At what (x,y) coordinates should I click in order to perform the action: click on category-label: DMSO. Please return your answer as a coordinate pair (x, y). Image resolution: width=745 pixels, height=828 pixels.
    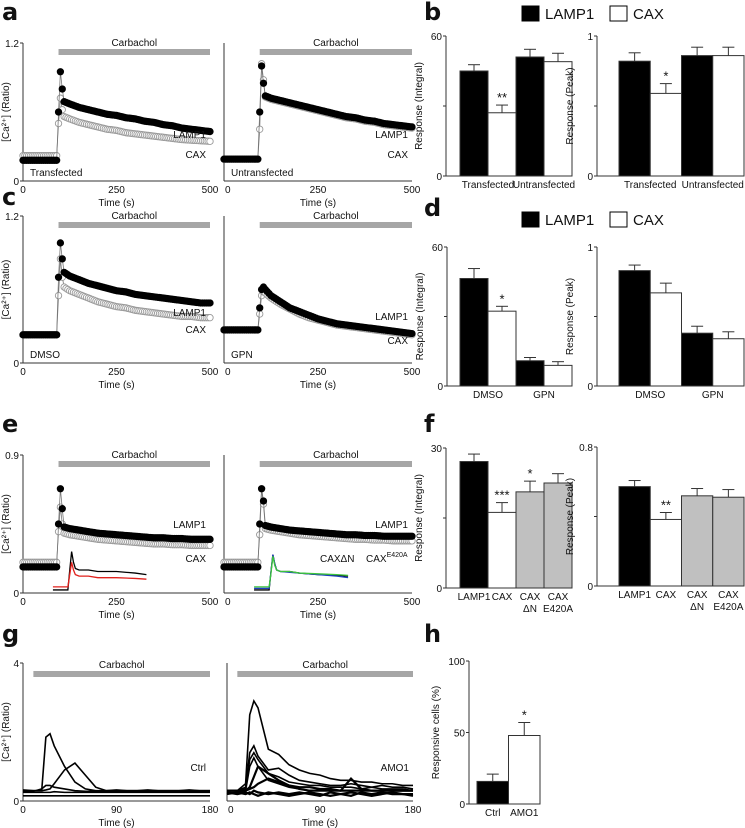
    Looking at the image, I should click on (650, 395).